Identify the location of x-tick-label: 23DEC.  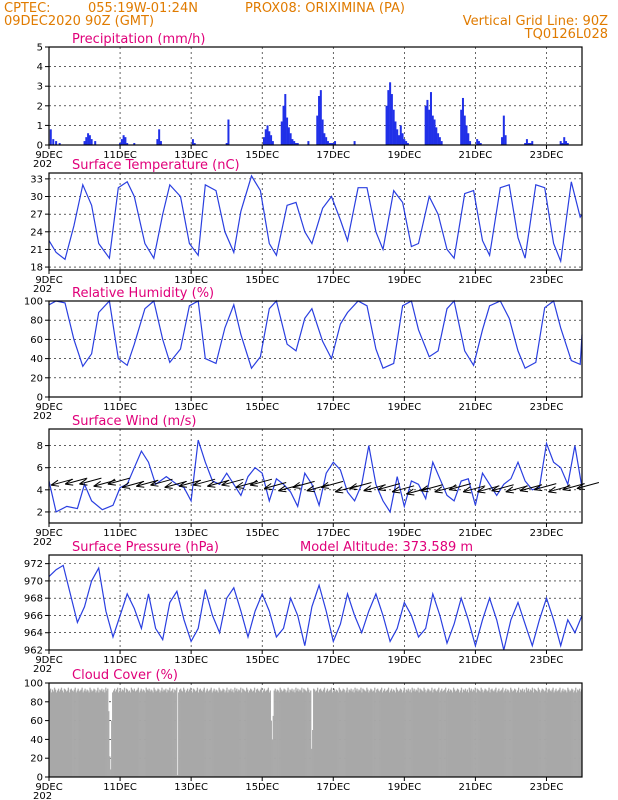
(547, 533).